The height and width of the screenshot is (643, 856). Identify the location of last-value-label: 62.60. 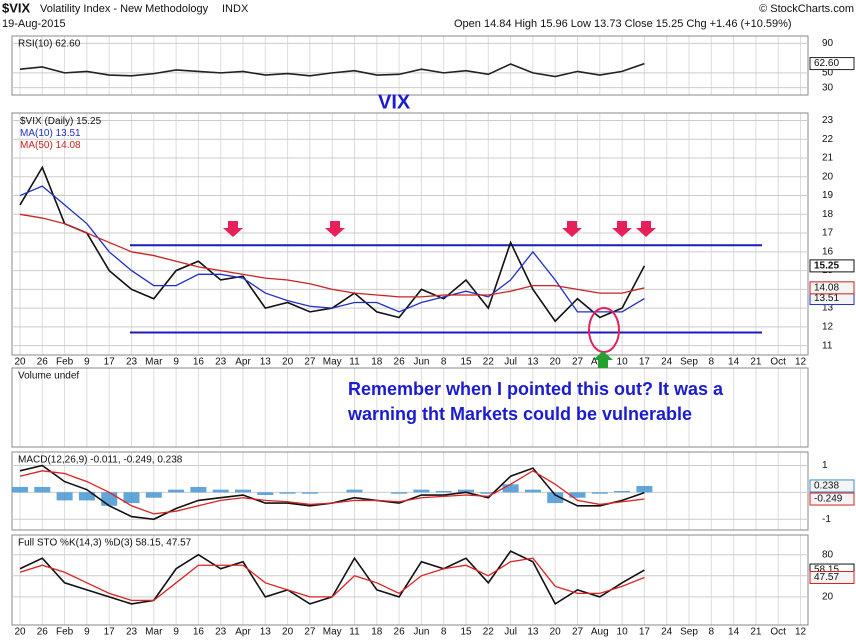
(826, 63).